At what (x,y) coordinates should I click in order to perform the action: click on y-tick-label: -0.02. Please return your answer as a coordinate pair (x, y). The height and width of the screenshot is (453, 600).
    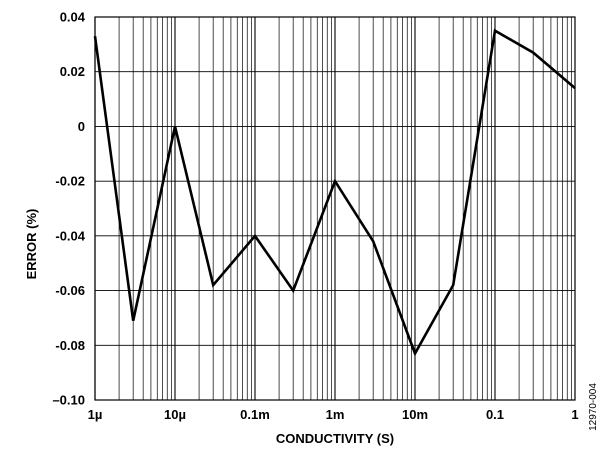
    Looking at the image, I should click on (70, 181).